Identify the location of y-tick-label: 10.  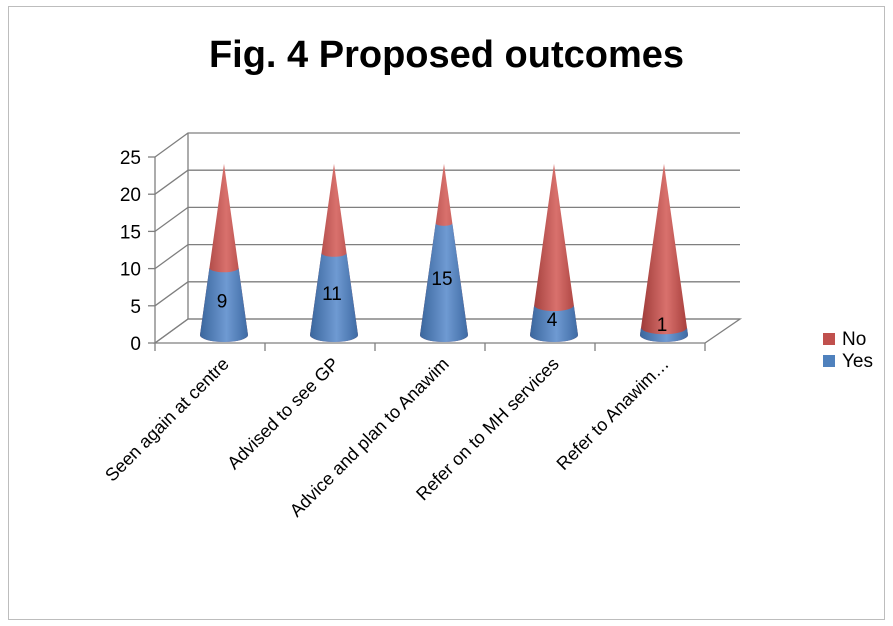
(130, 270).